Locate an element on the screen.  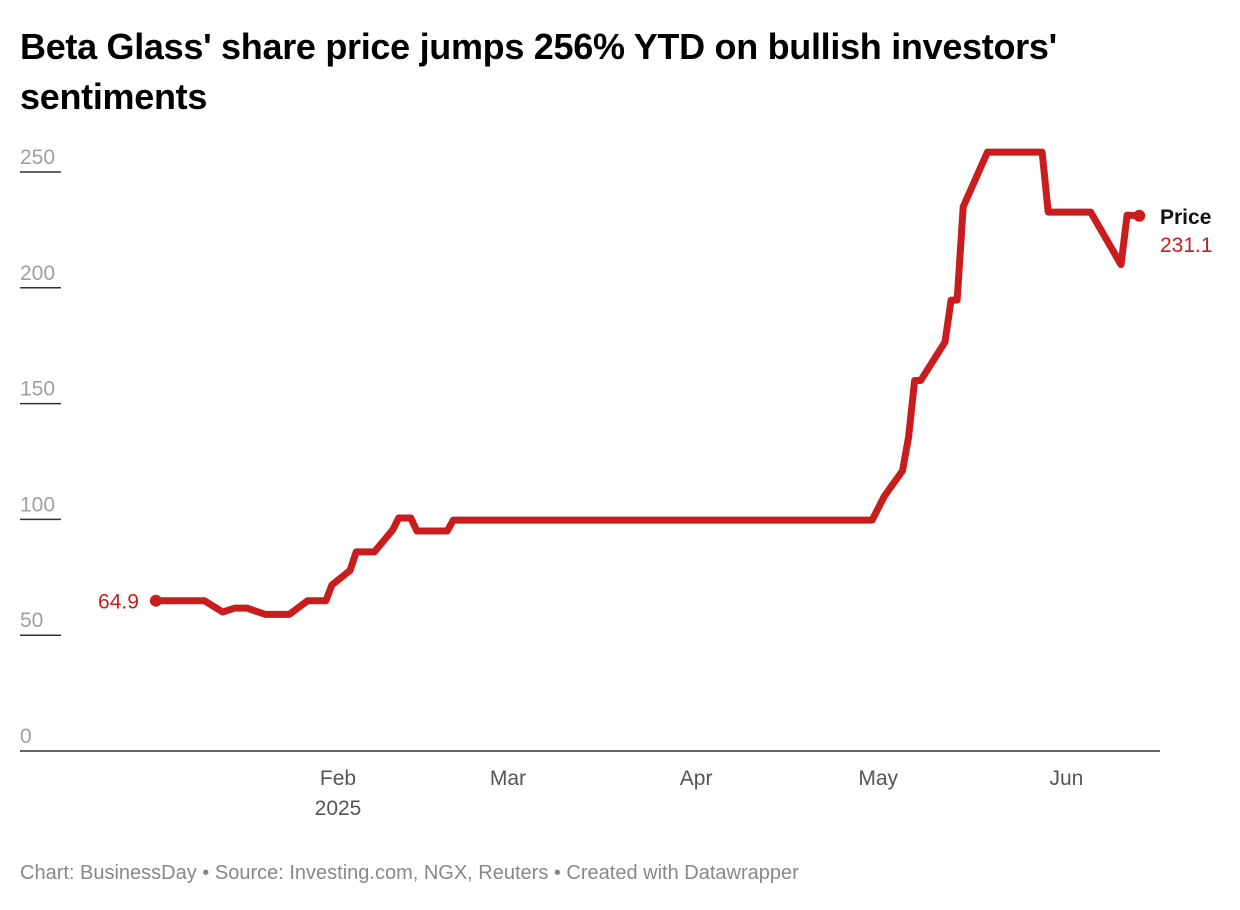
x-tick-label: Jun is located at coordinates (1066, 778).